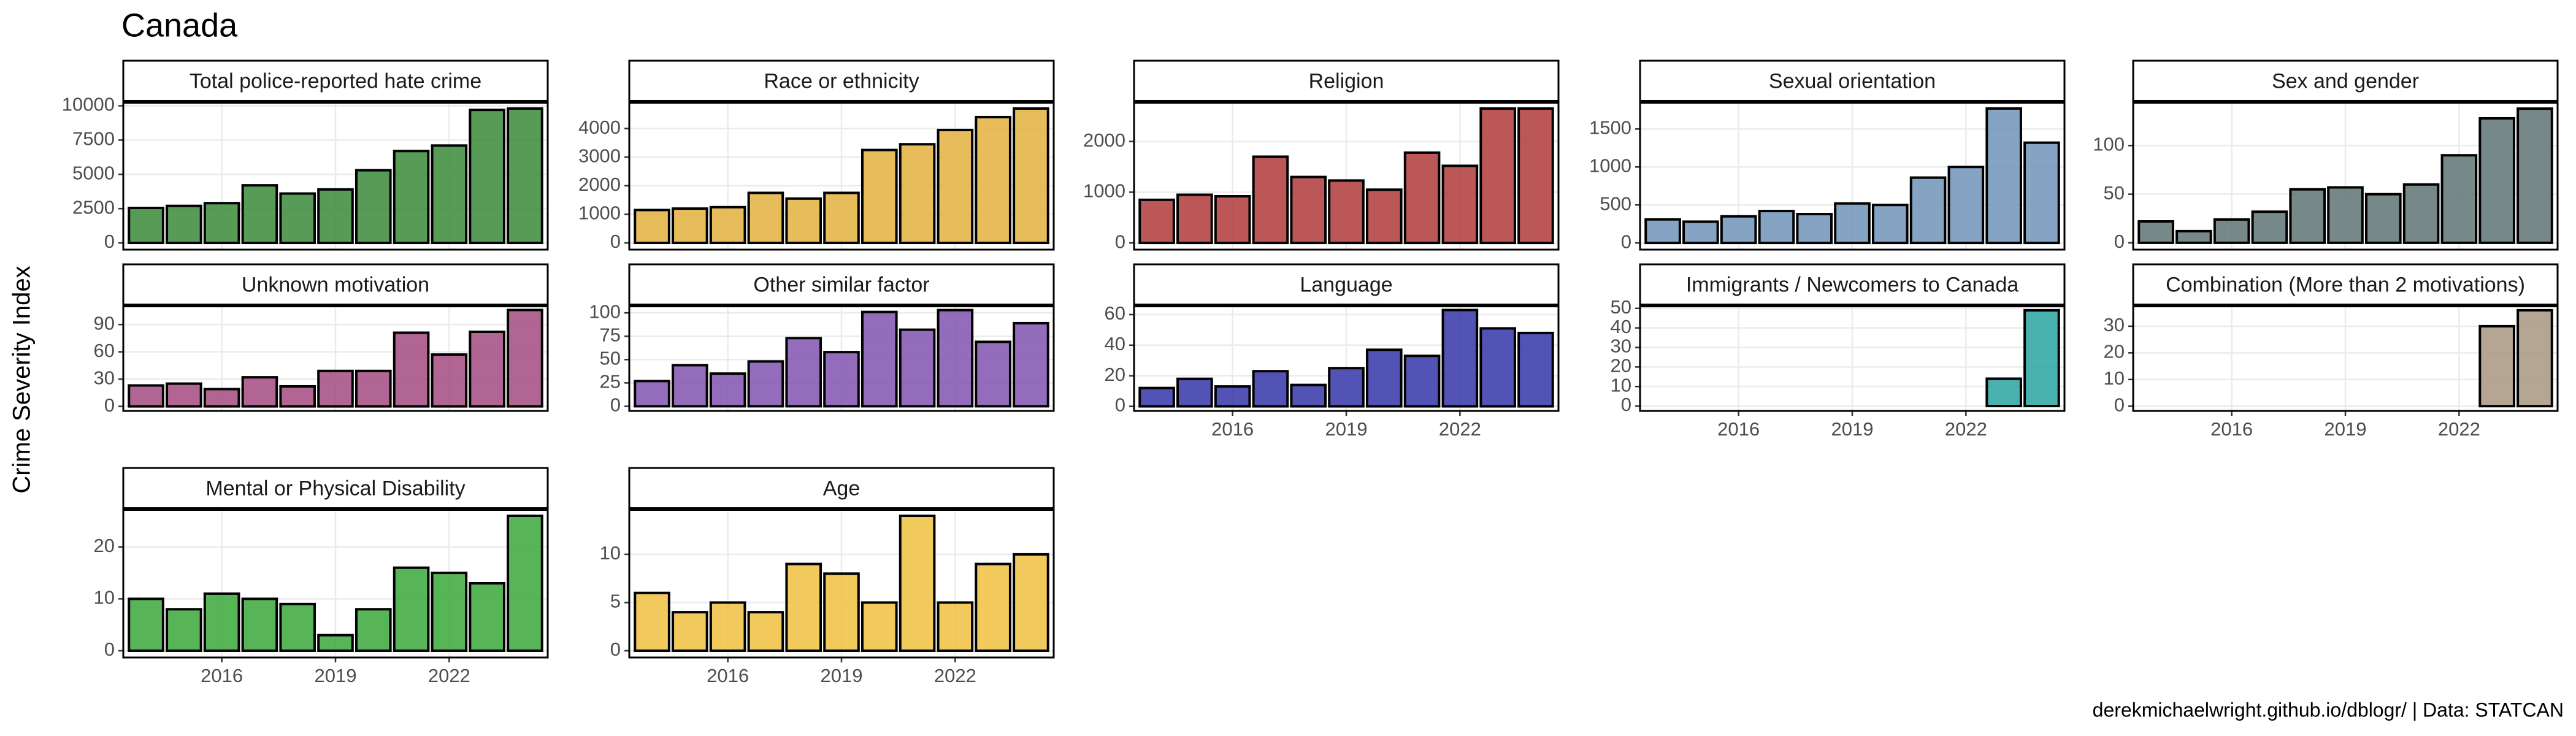 This screenshot has width=2576, height=736. Describe the element at coordinates (1852, 81) in the screenshot. I see `panel-title: Sexual orientation` at that location.